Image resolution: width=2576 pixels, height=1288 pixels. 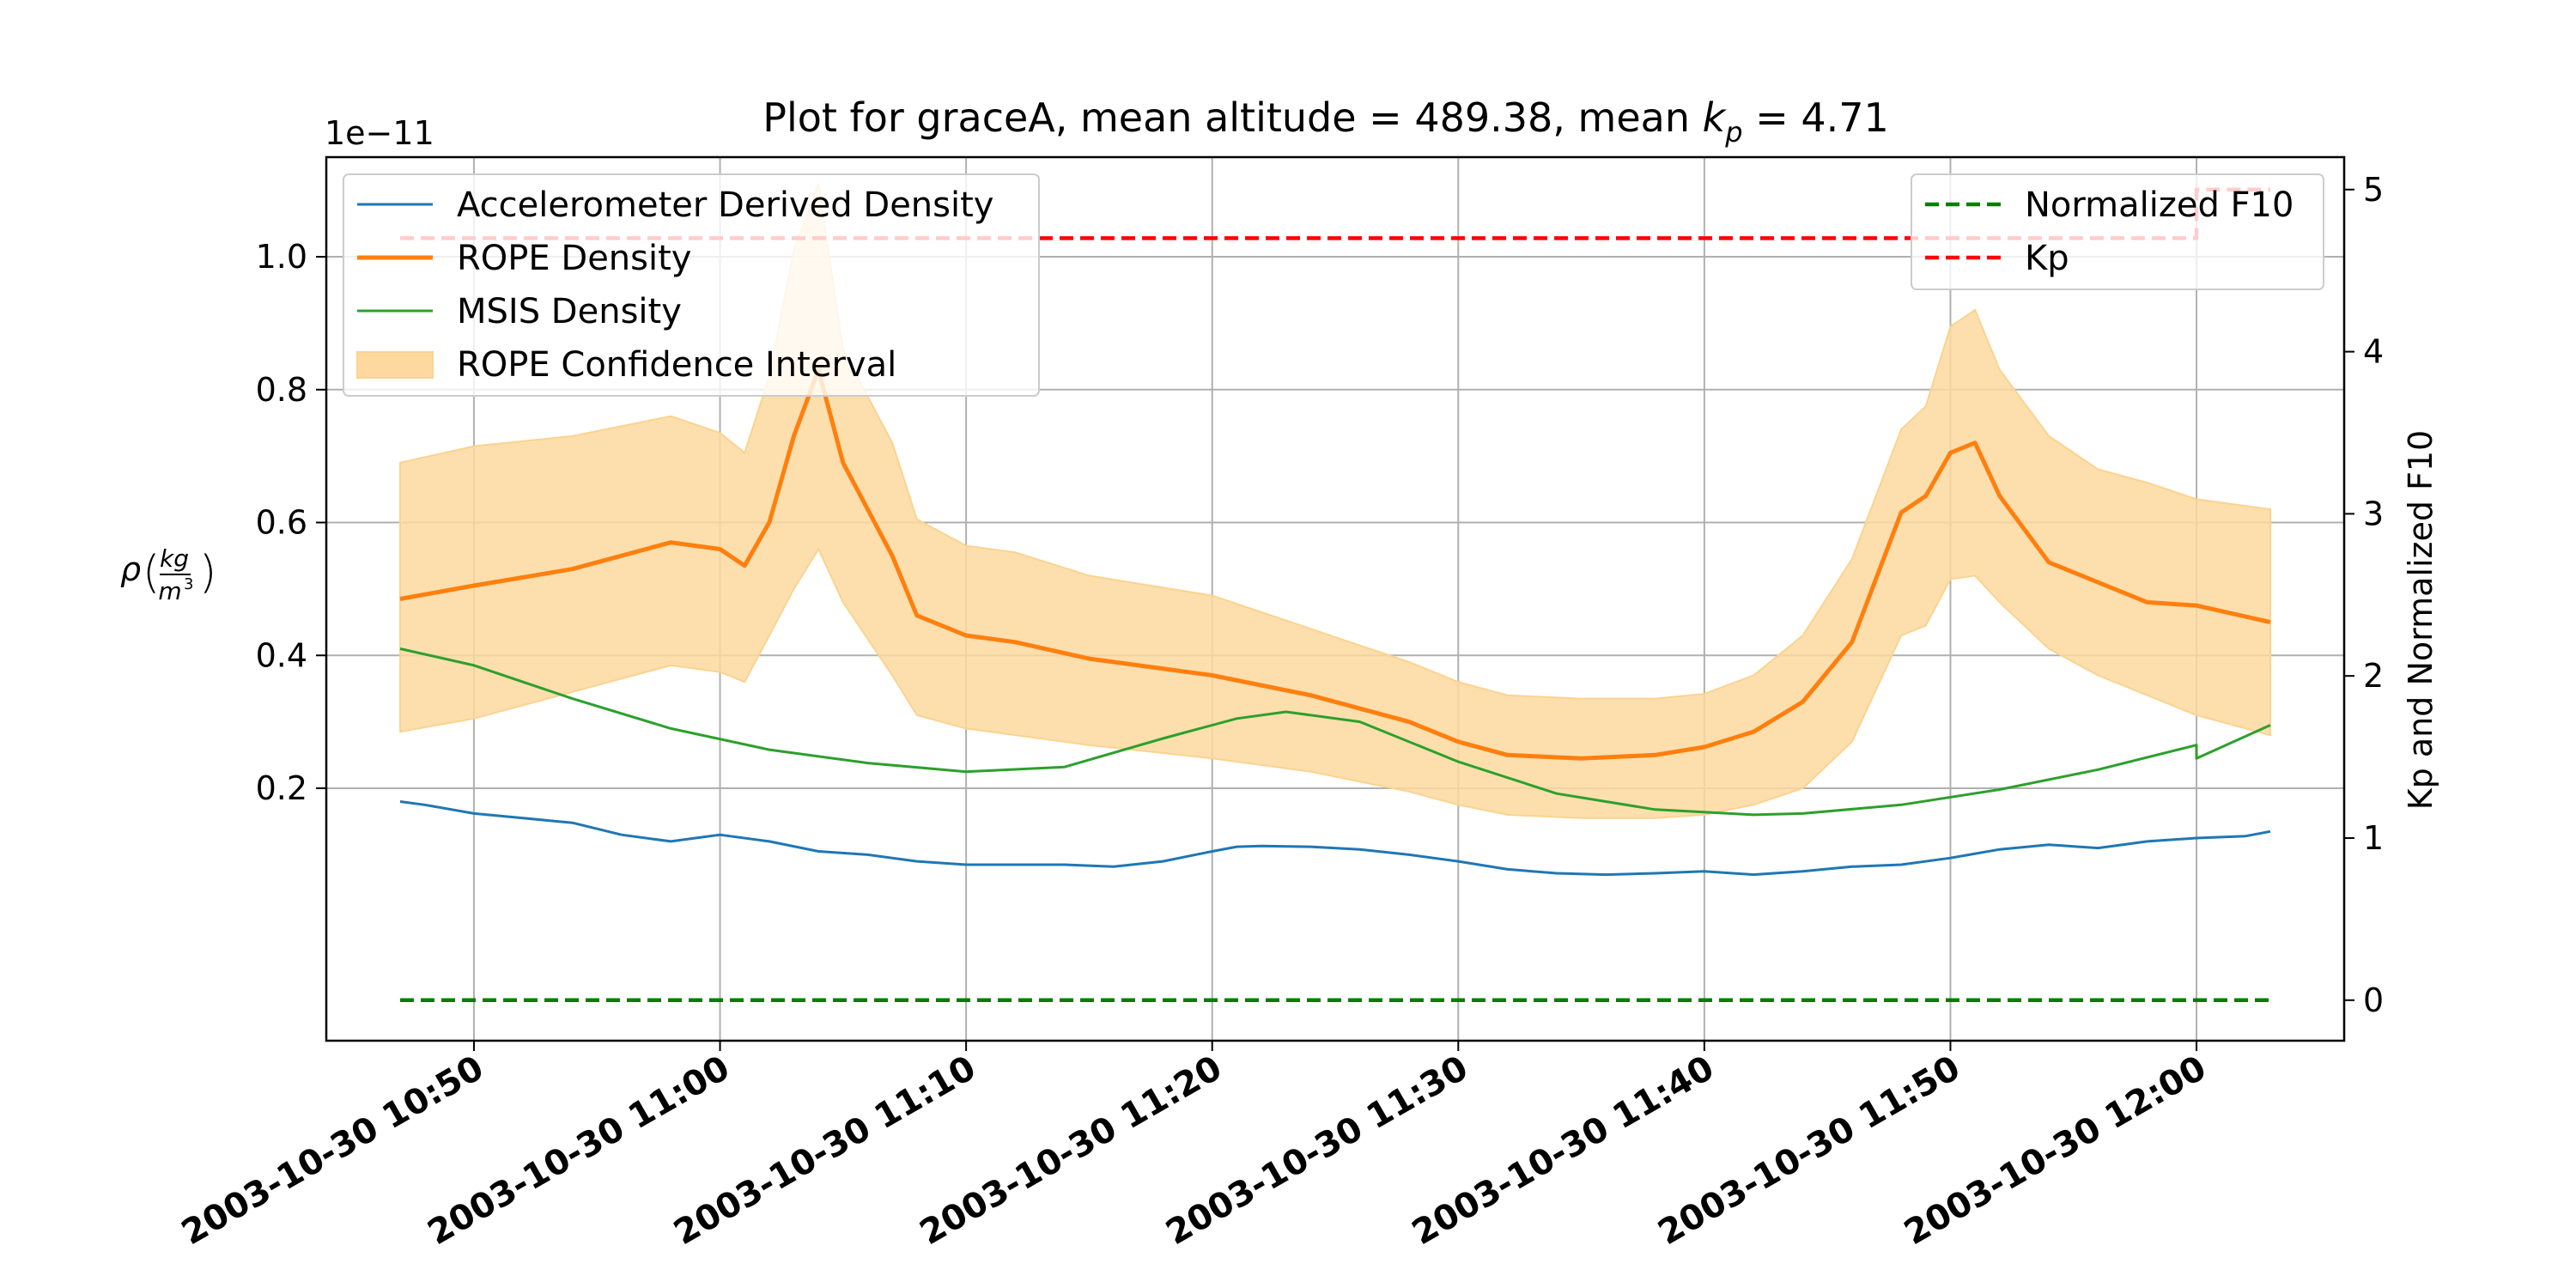 I want to click on svg-text: 3, so click(x=188, y=584).